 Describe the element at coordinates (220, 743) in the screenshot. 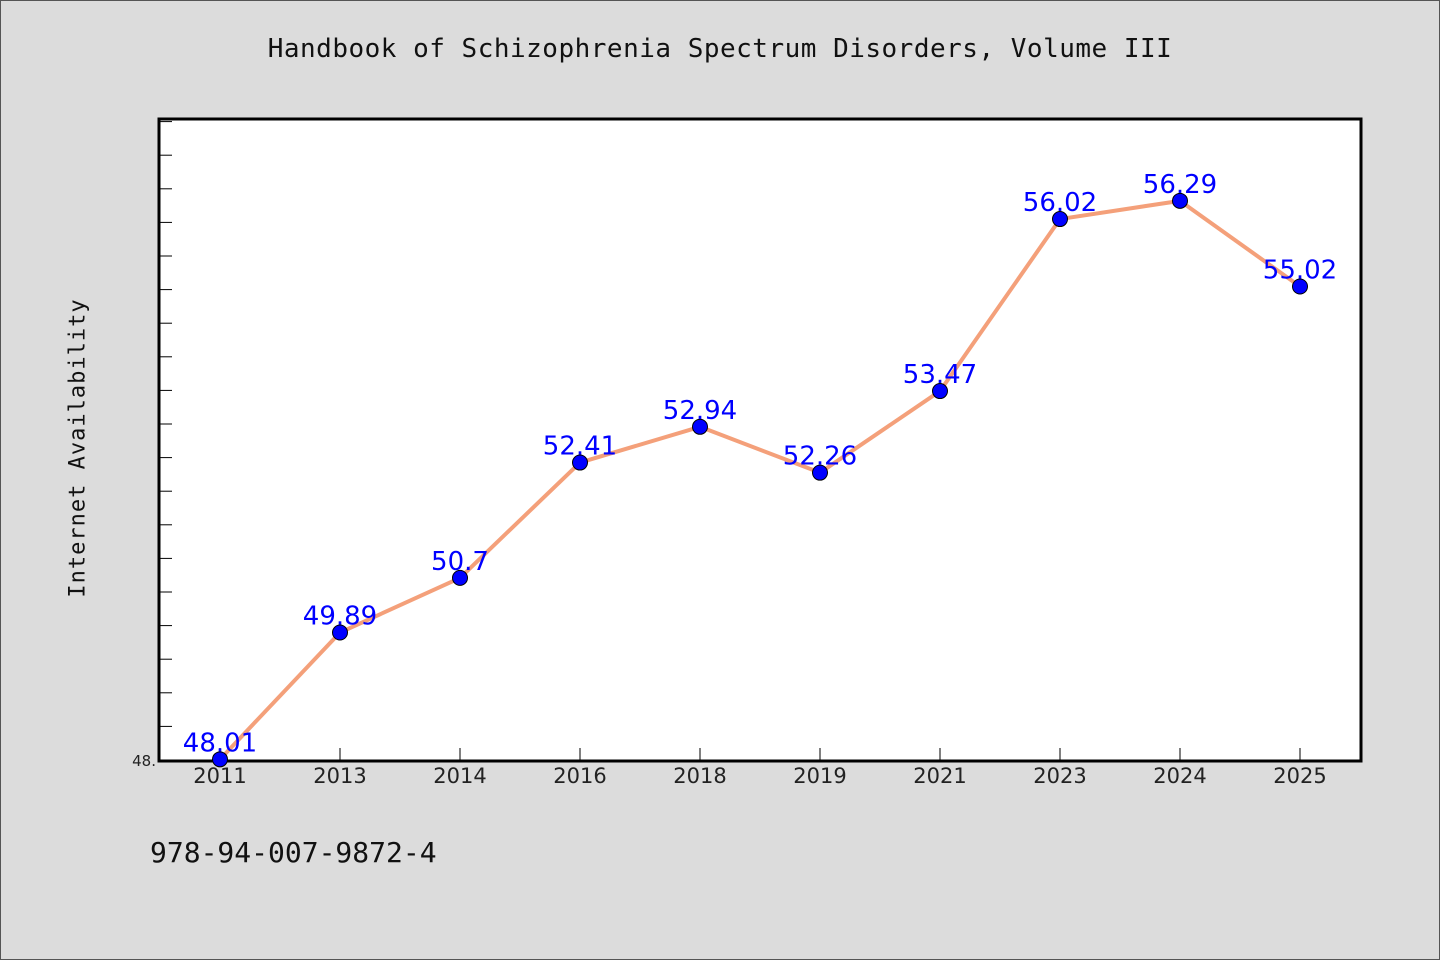

I see `data-label: 48.01` at that location.